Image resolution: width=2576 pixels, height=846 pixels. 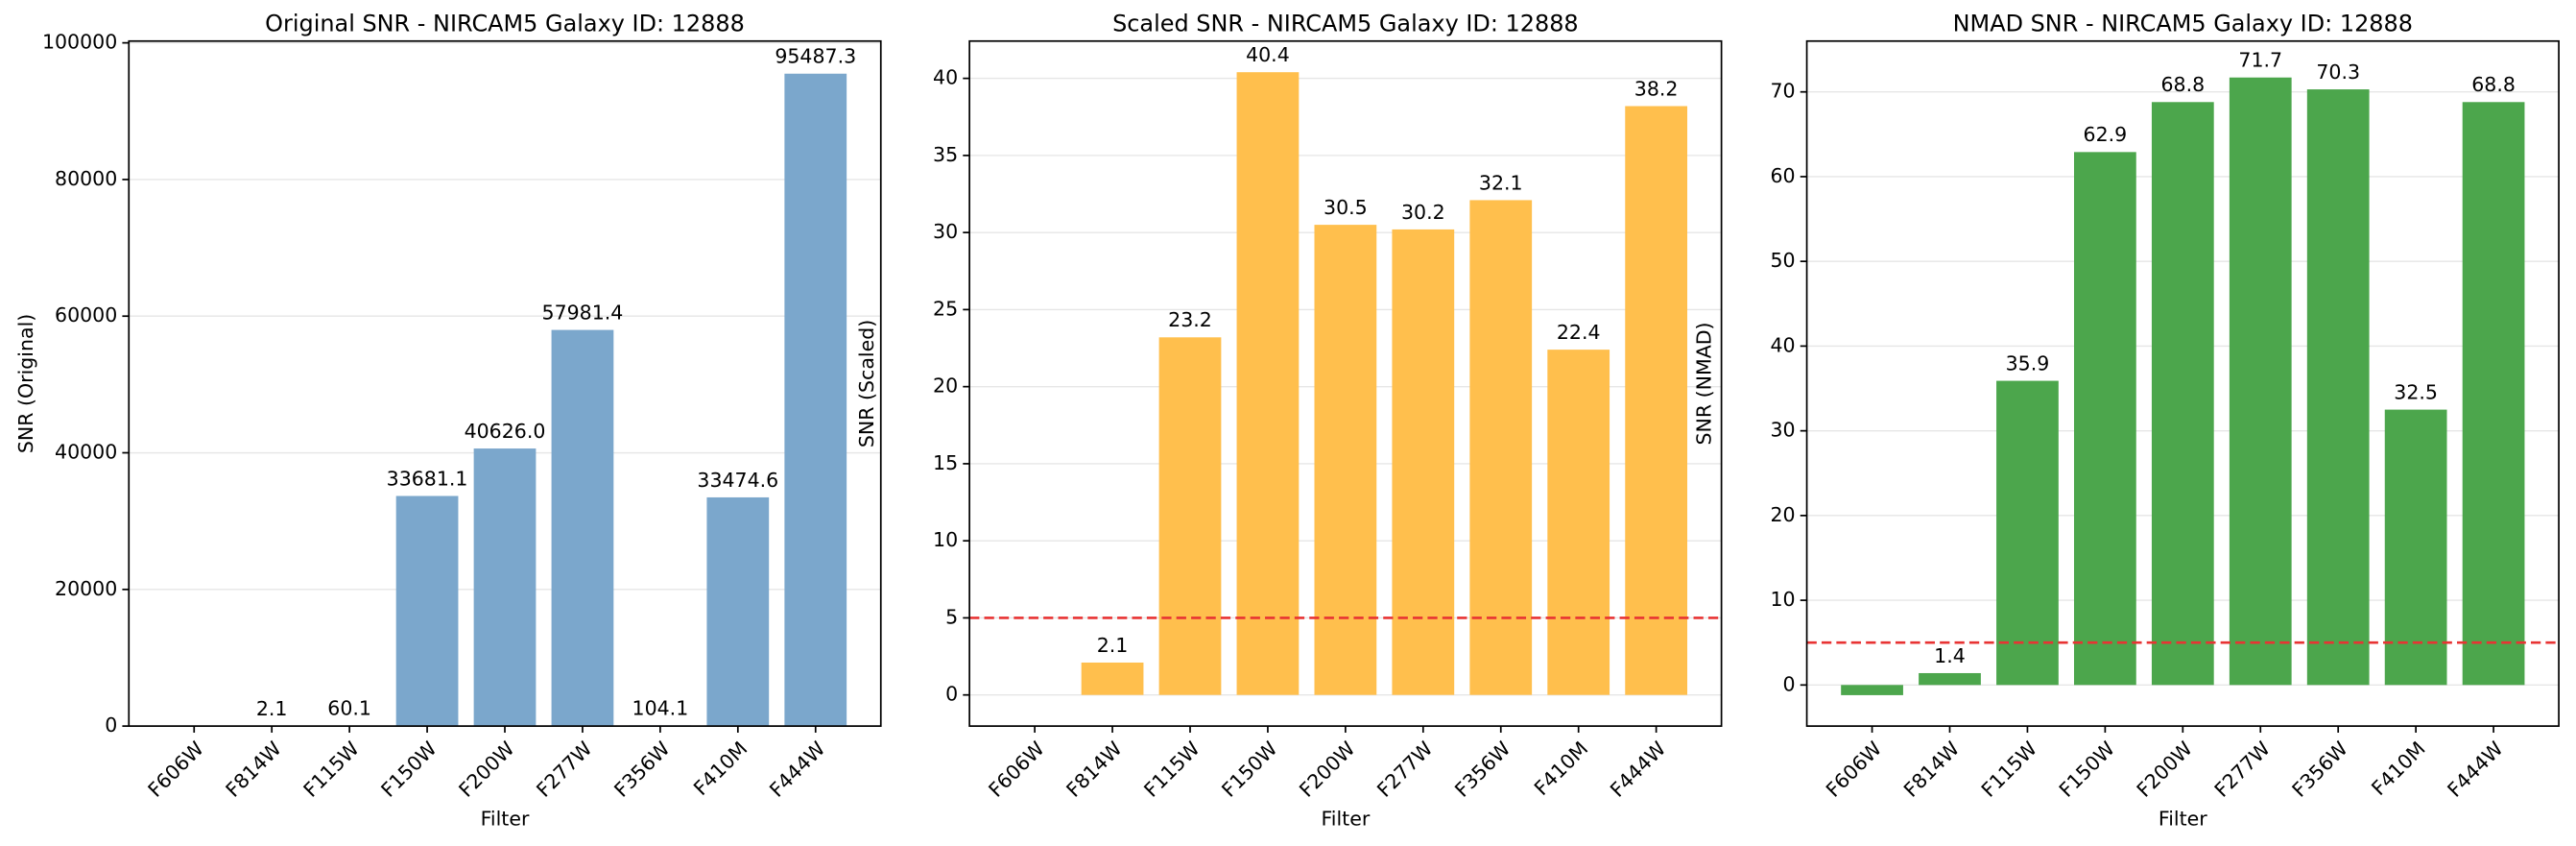 I want to click on value-label: 35.9, so click(x=2028, y=363).